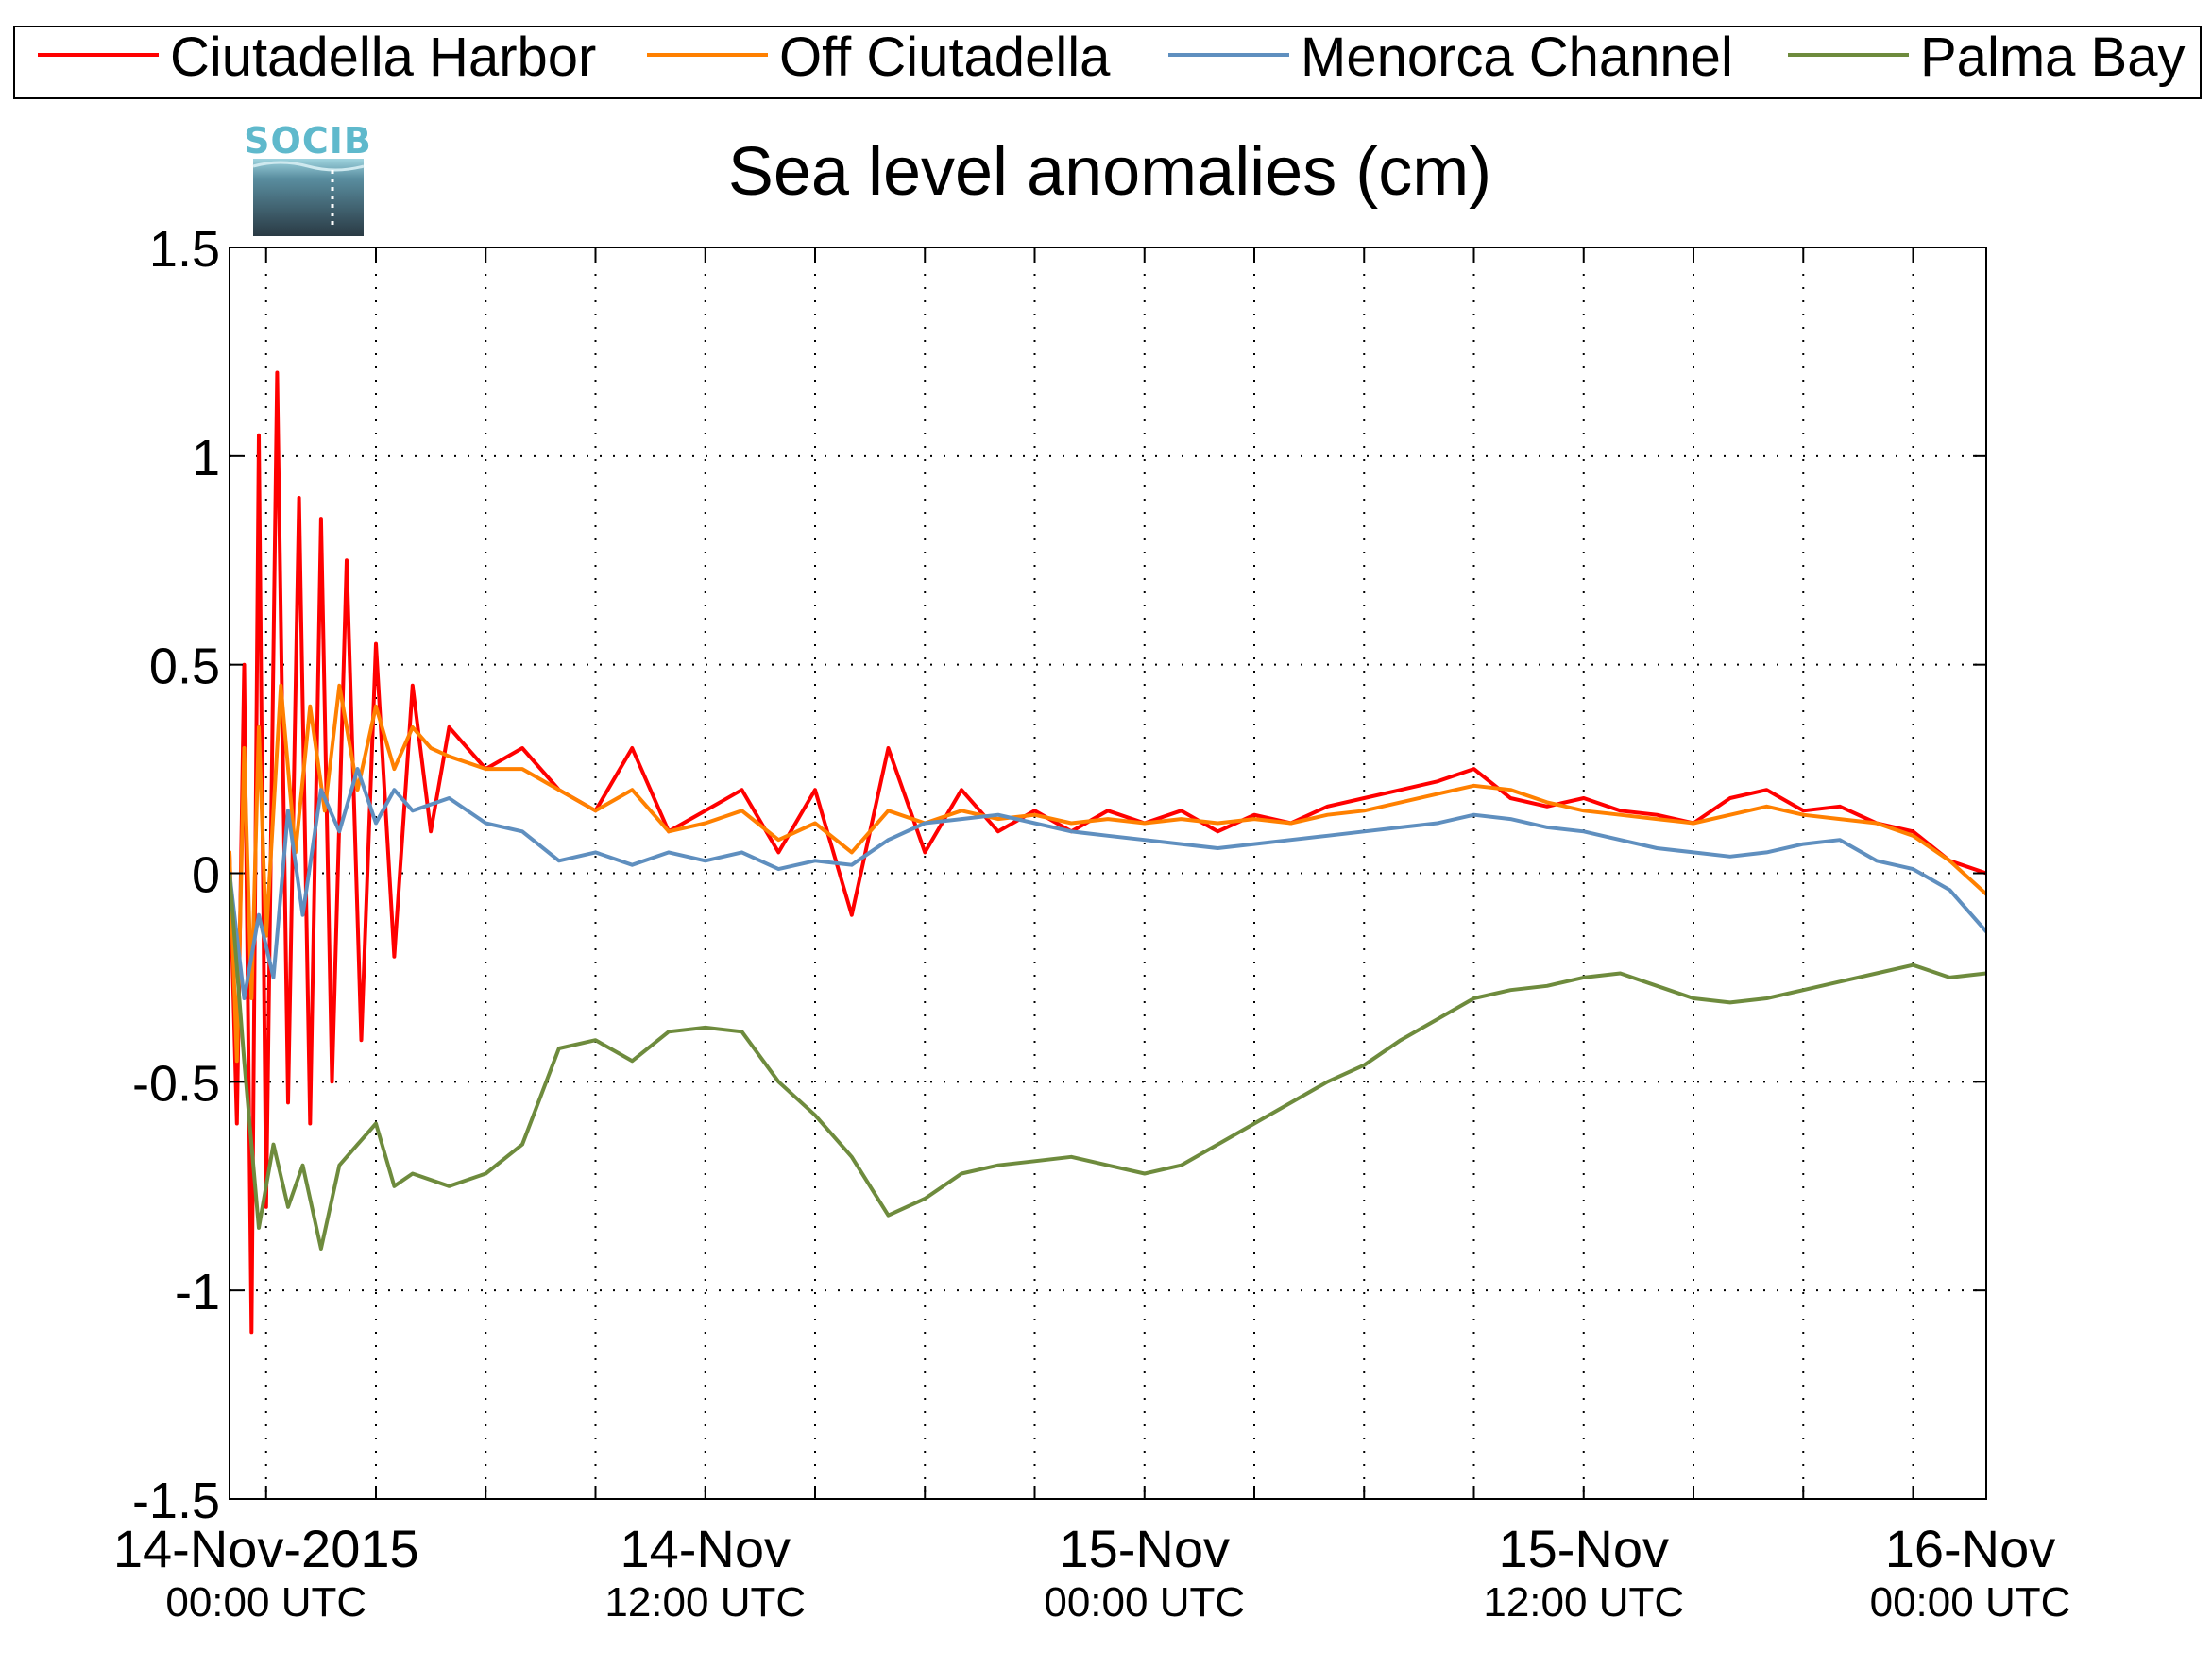 Image resolution: width=2212 pixels, height=1669 pixels. Describe the element at coordinates (308, 141) in the screenshot. I see `logo-text: SOCIB` at that location.